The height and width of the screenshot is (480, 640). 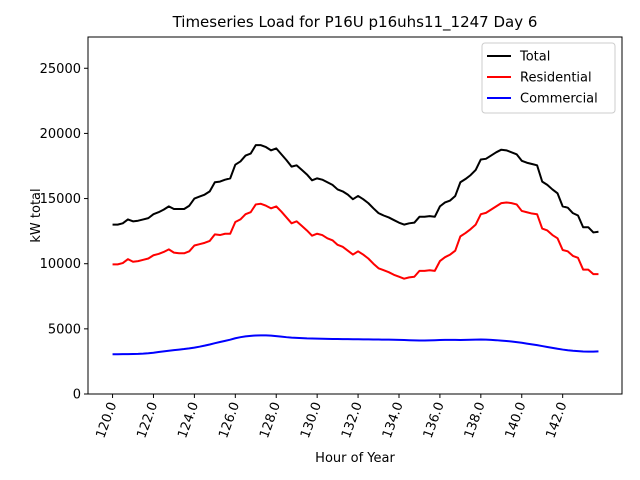 What do you see at coordinates (60, 264) in the screenshot?
I see `y-tick-label: 10000` at bounding box center [60, 264].